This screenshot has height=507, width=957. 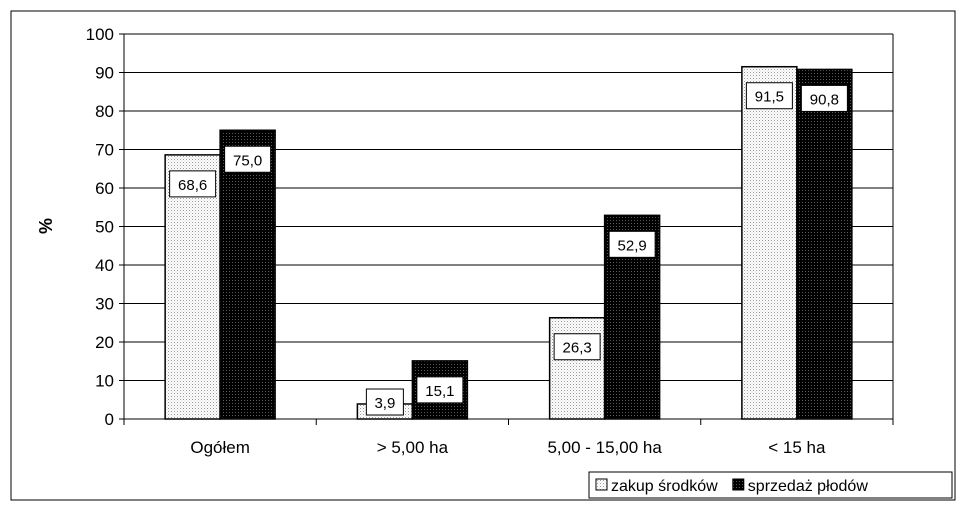 What do you see at coordinates (220, 447) in the screenshot?
I see `x-tick-label: Ogółem` at bounding box center [220, 447].